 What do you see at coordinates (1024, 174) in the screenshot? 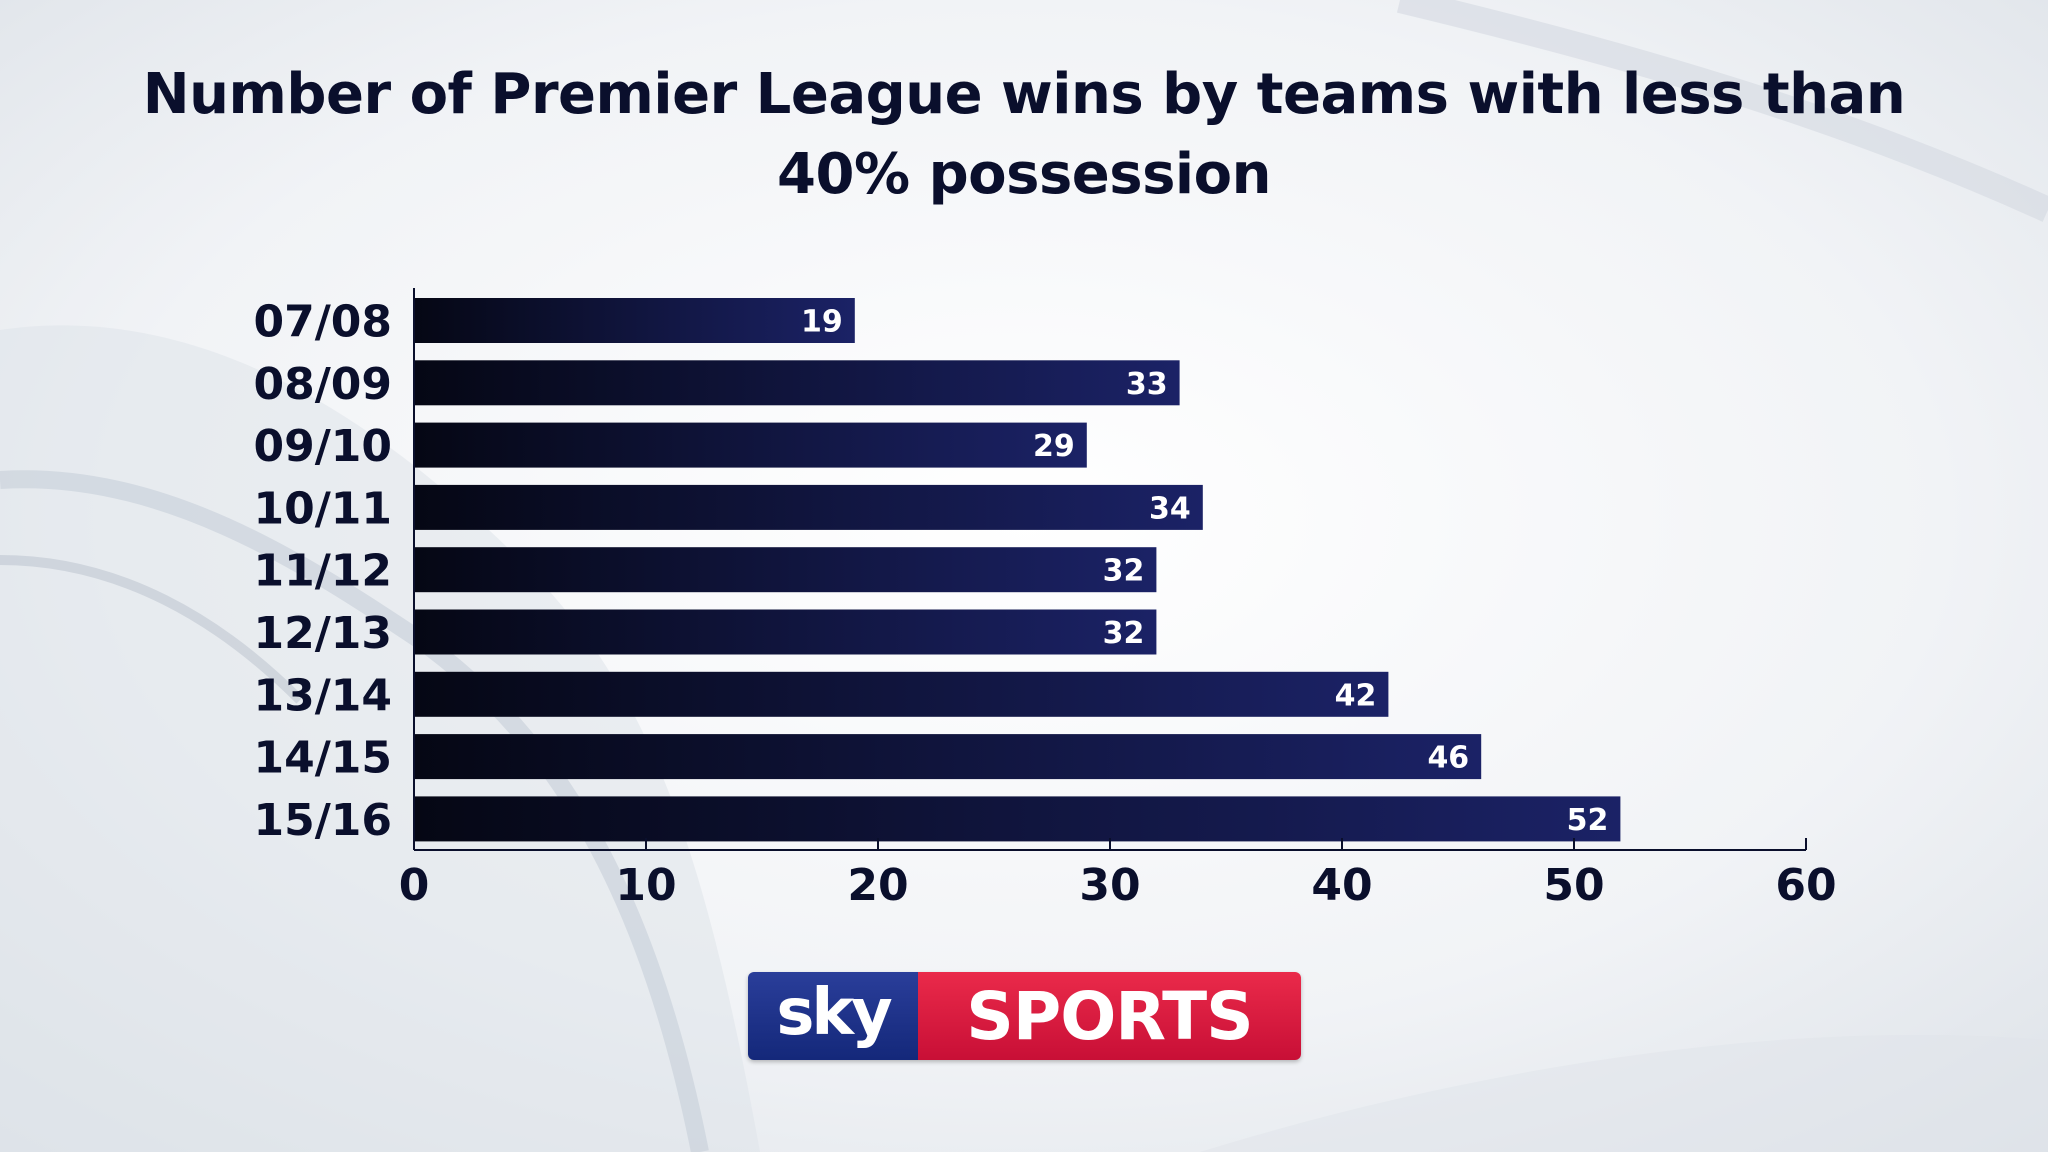
I see `chart-title-line-2: 40% possession` at bounding box center [1024, 174].